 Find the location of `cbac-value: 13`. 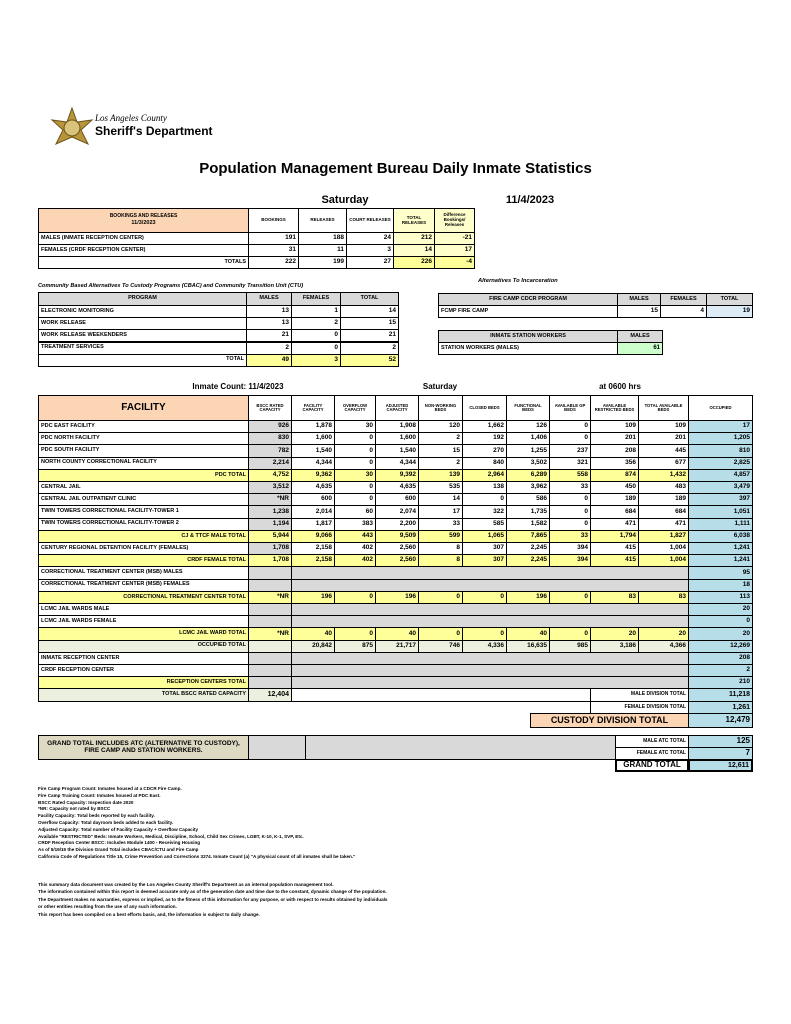

cbac-value: 13 is located at coordinates (269, 311).